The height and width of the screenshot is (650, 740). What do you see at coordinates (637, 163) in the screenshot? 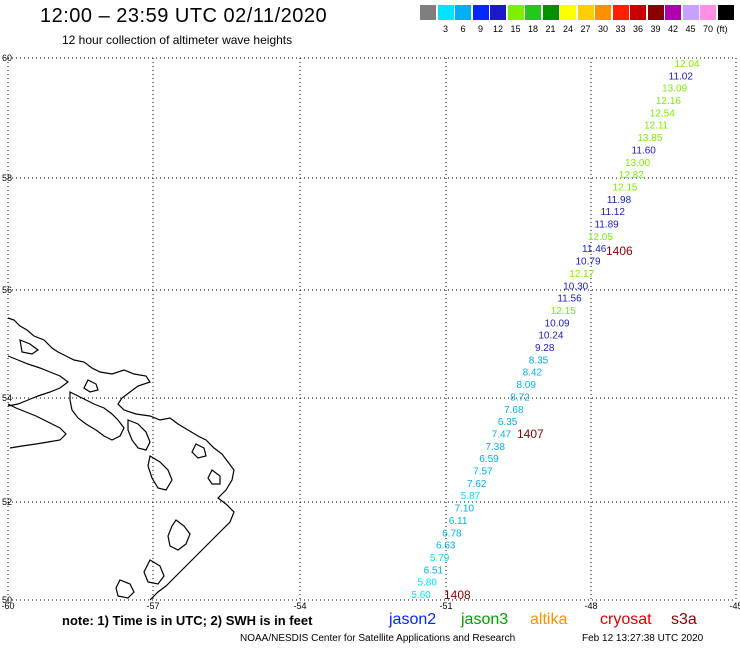
I see `wave-height-value: 13.00` at bounding box center [637, 163].